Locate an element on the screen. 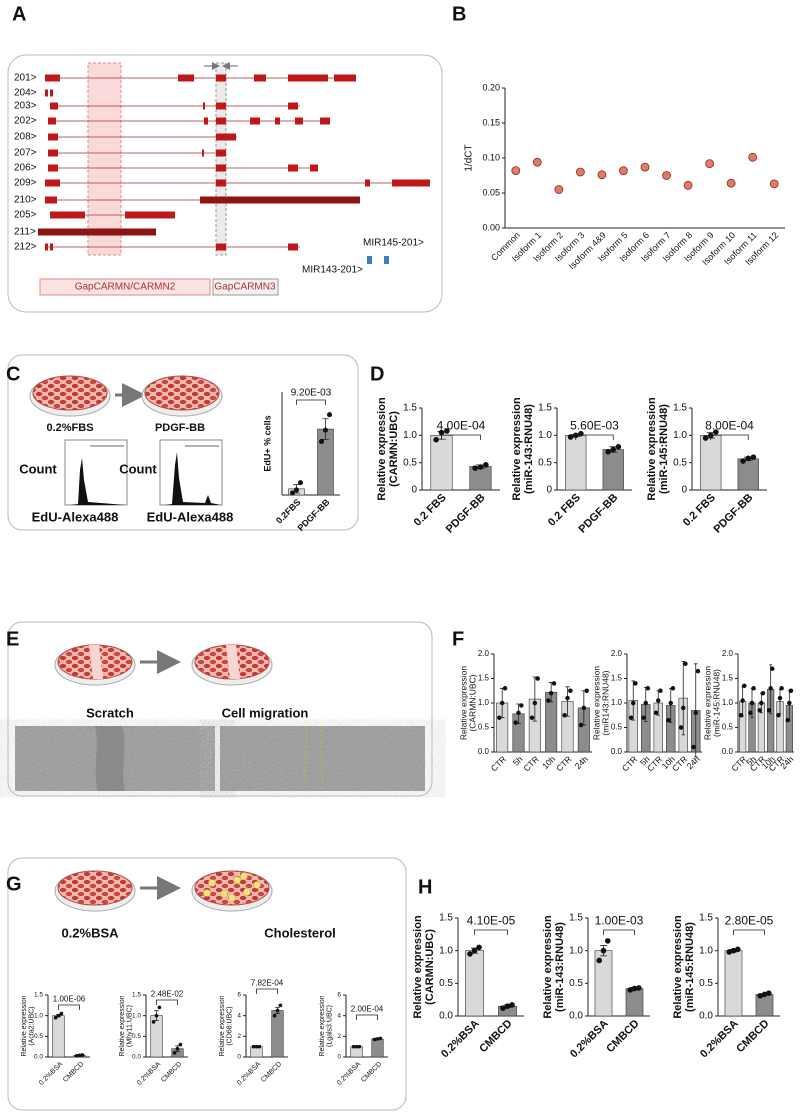 This screenshot has width=800, height=1118. y-axis-label: (CARMN:UBC) is located at coordinates (394, 449).